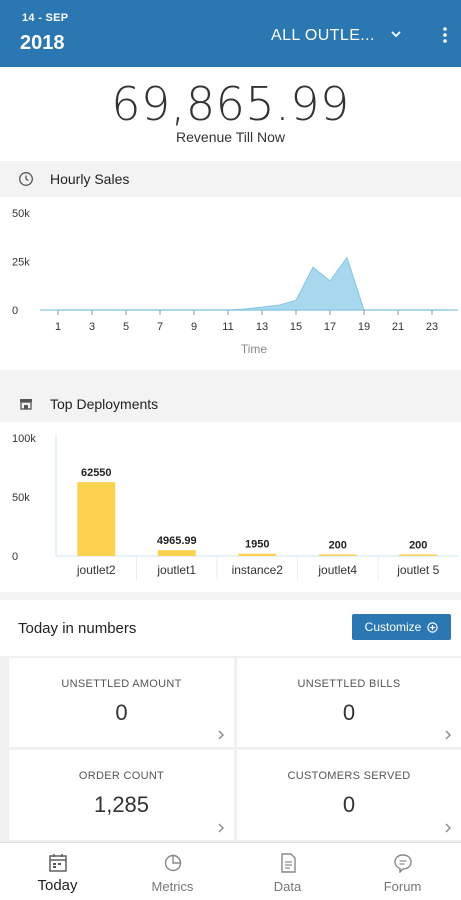  I want to click on clock-icon, so click(26, 179).